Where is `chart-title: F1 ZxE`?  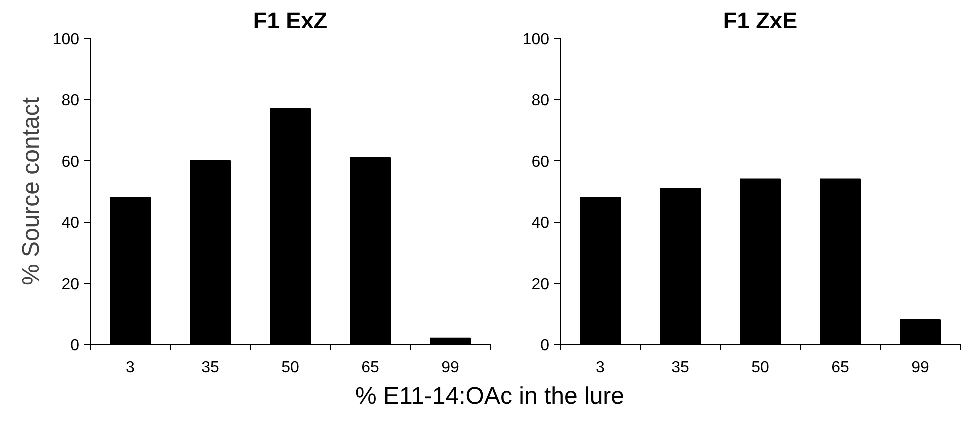
chart-title: F1 ZxE is located at coordinates (760, 21).